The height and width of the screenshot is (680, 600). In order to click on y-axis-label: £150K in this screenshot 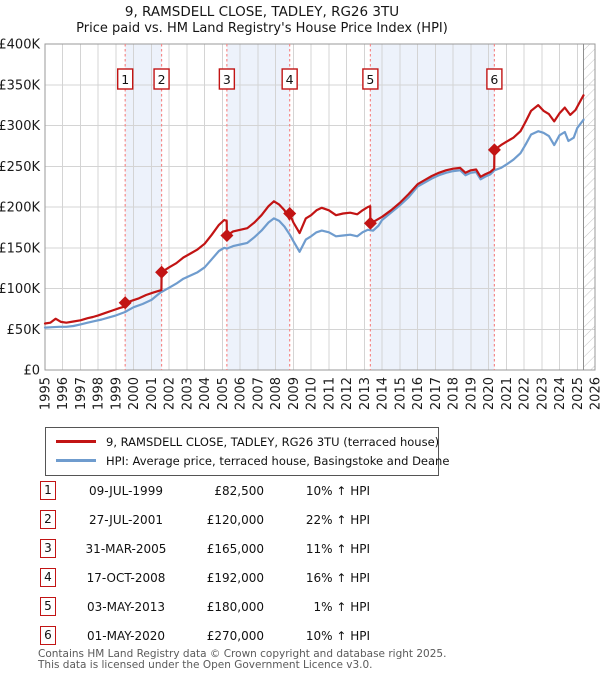, I will do `click(20, 248)`.